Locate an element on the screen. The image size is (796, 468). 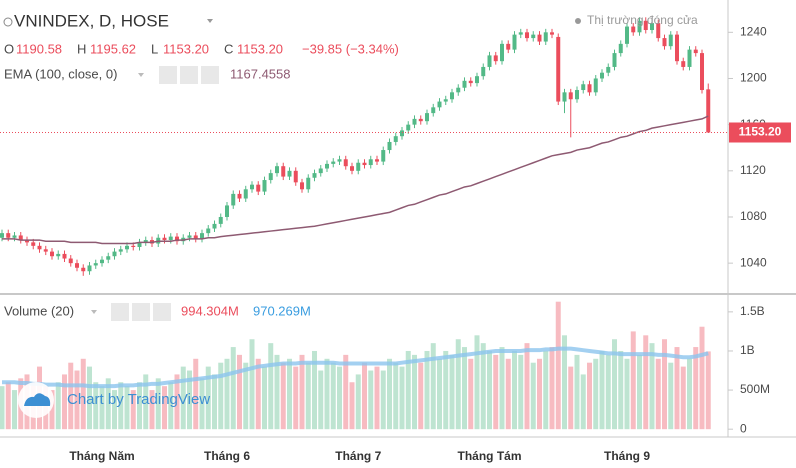
last-price-box is located at coordinates (760, 132).